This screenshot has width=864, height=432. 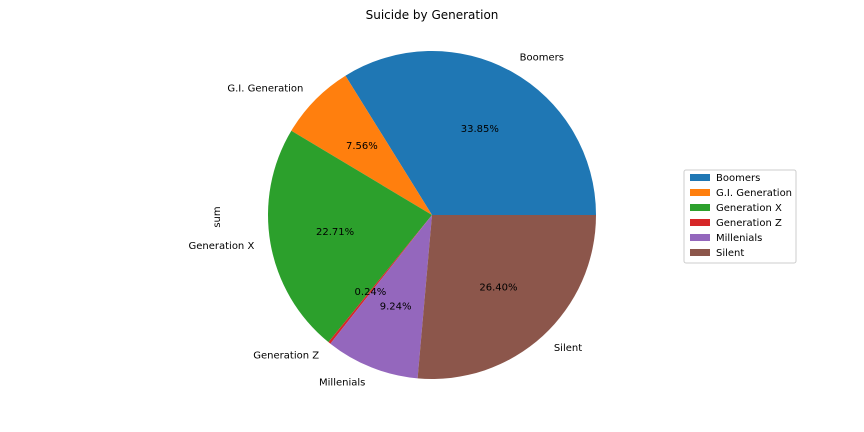 What do you see at coordinates (568, 348) in the screenshot?
I see `category-label-silent: Silent` at bounding box center [568, 348].